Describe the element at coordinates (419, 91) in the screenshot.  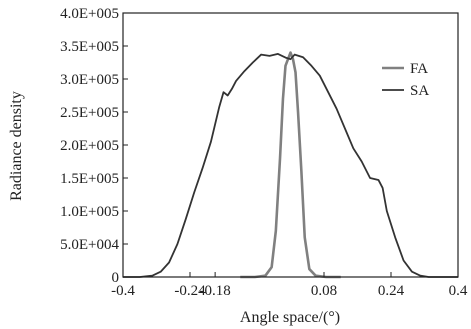
I see `legend-label-sa: SA` at that location.